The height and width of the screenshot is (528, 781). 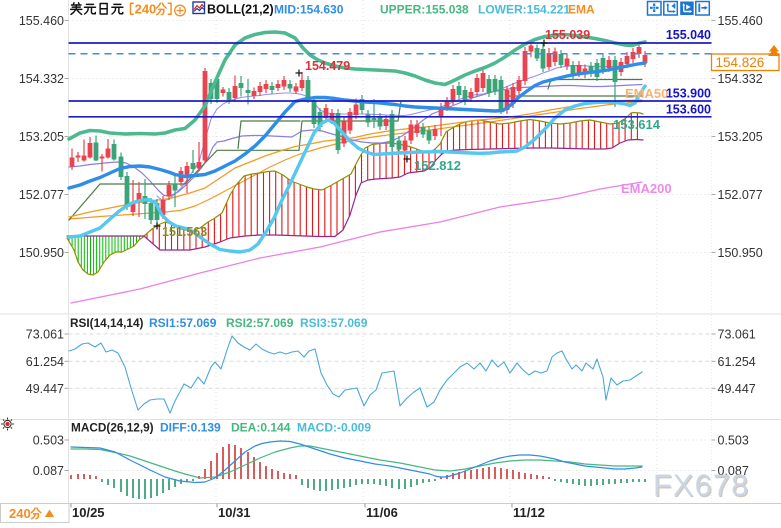 What do you see at coordinates (334, 323) in the screenshot?
I see `svg-text: RSI3:57.069` at bounding box center [334, 323].